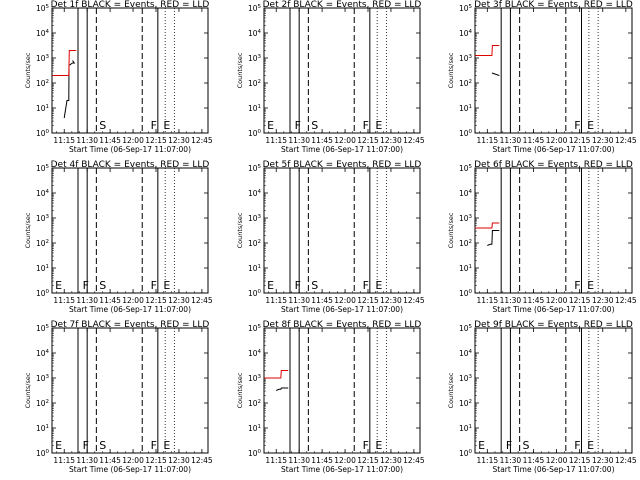 This screenshot has height=480, width=640. Describe the element at coordinates (130, 5) in the screenshot. I see `panel-title: Det 1f BLACK = Events, RED = LLD` at that location.